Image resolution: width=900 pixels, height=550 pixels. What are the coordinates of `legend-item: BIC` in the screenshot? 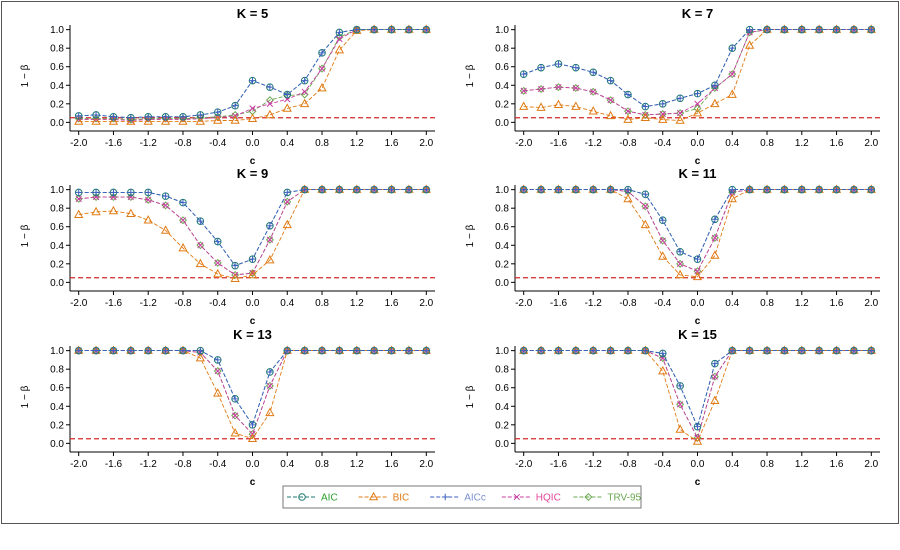 It's located at (383, 497).